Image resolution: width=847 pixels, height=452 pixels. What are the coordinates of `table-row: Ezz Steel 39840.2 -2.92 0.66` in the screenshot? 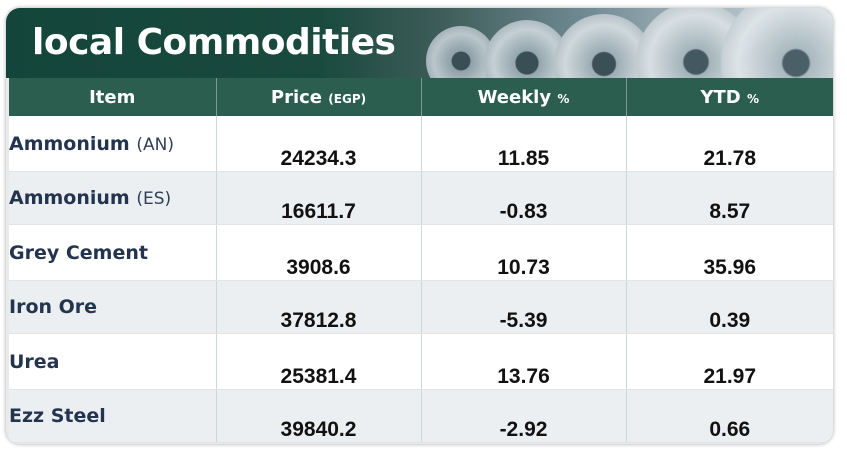 It's located at (421, 416).